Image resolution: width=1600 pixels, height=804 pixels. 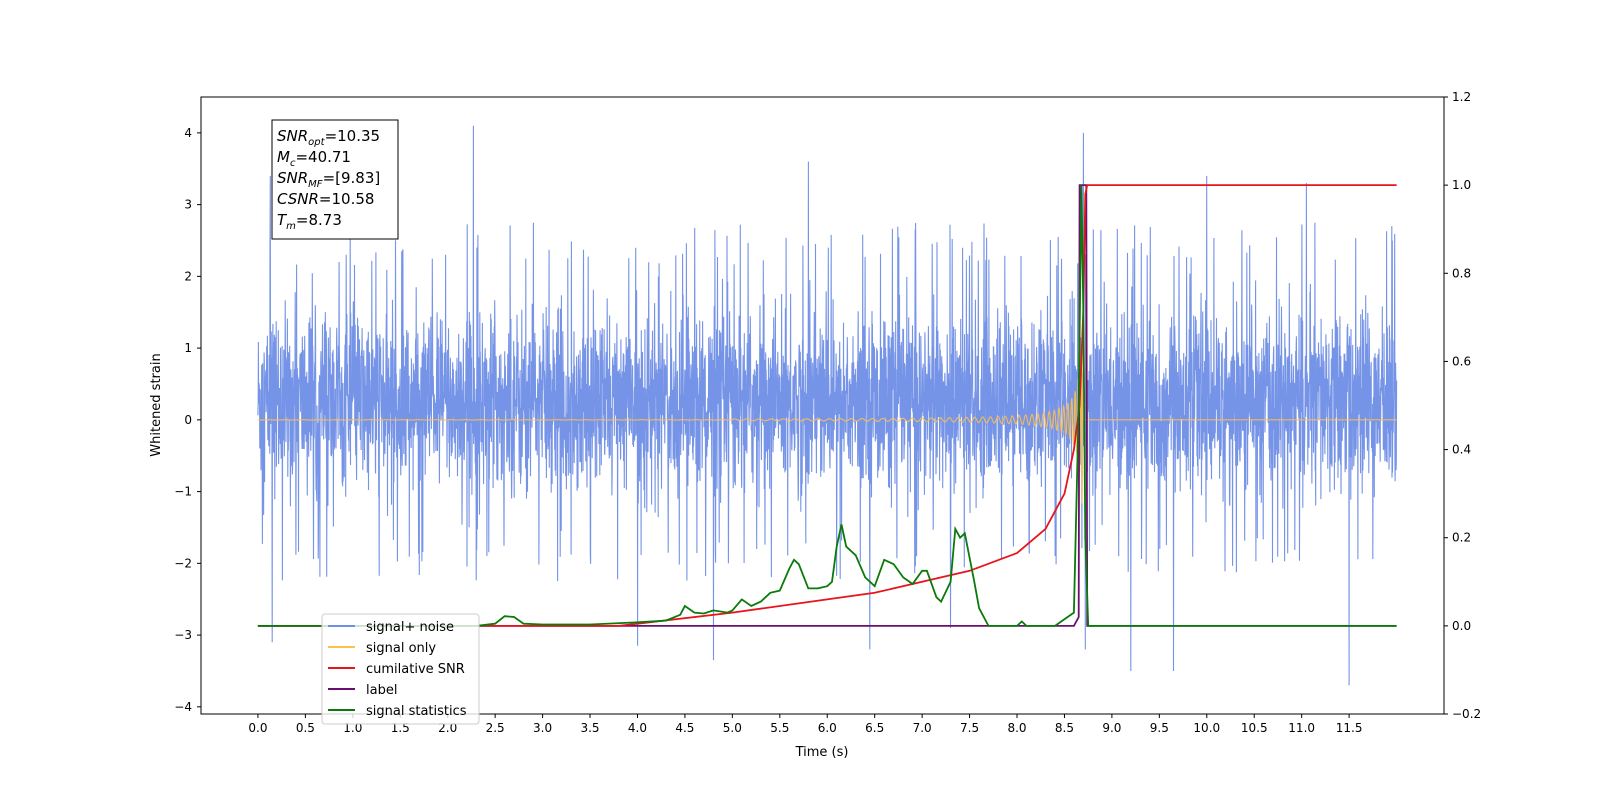 I want to click on x-tick-label: 4.5, so click(x=684, y=728).